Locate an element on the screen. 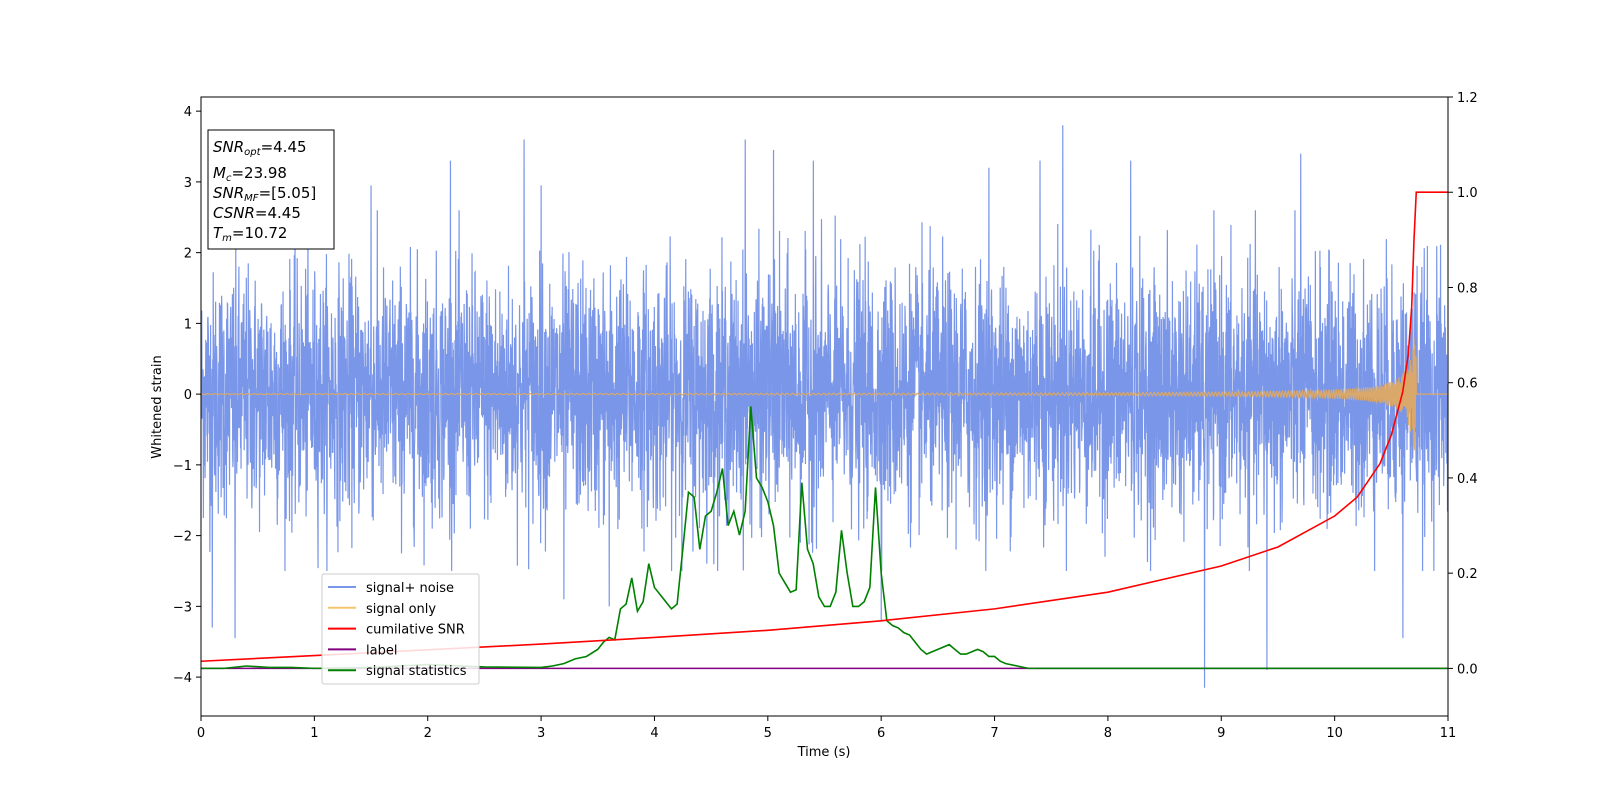 The image size is (1600, 800). y-right-tick-label: 0.2 is located at coordinates (1467, 574).